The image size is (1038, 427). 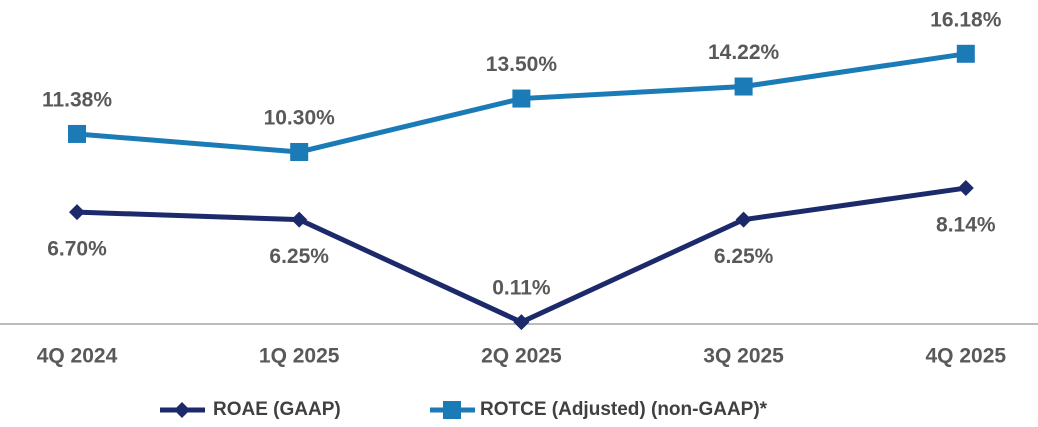 I want to click on data-label: 11.38%, so click(x=77, y=100).